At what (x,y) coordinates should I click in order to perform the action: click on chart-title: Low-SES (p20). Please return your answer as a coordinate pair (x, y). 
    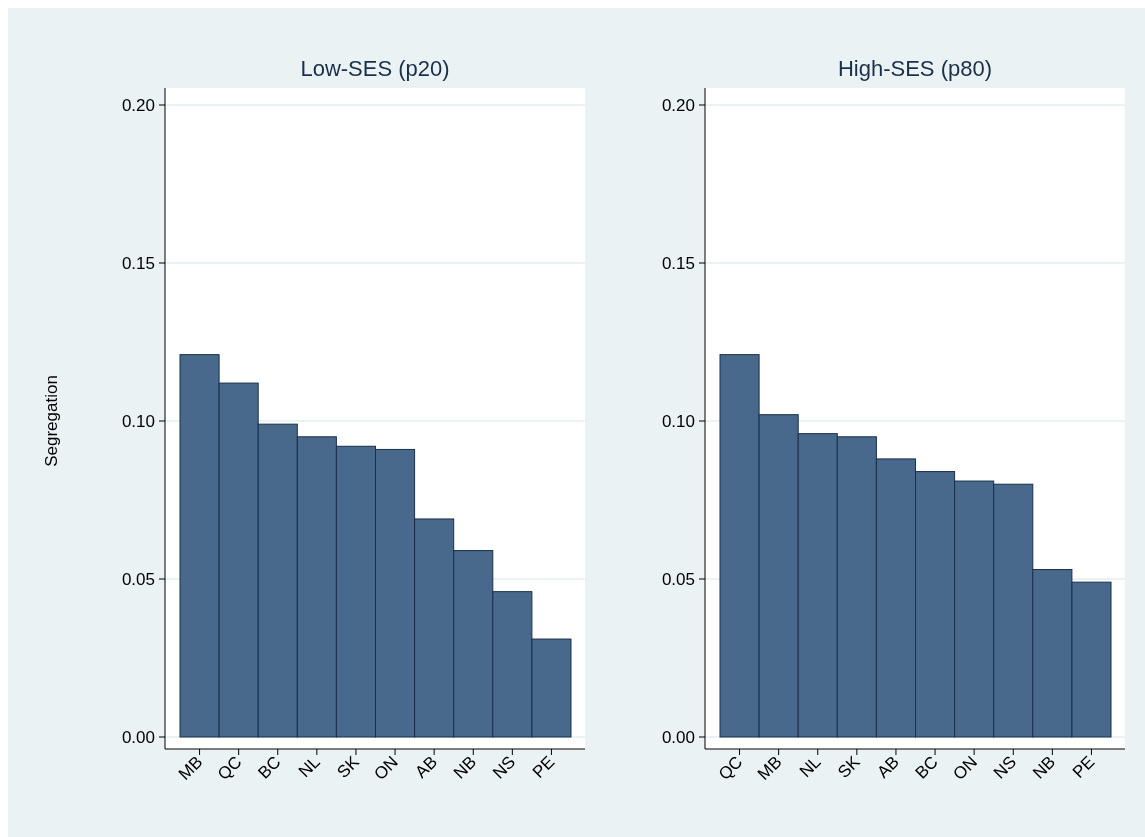
    Looking at the image, I should click on (375, 68).